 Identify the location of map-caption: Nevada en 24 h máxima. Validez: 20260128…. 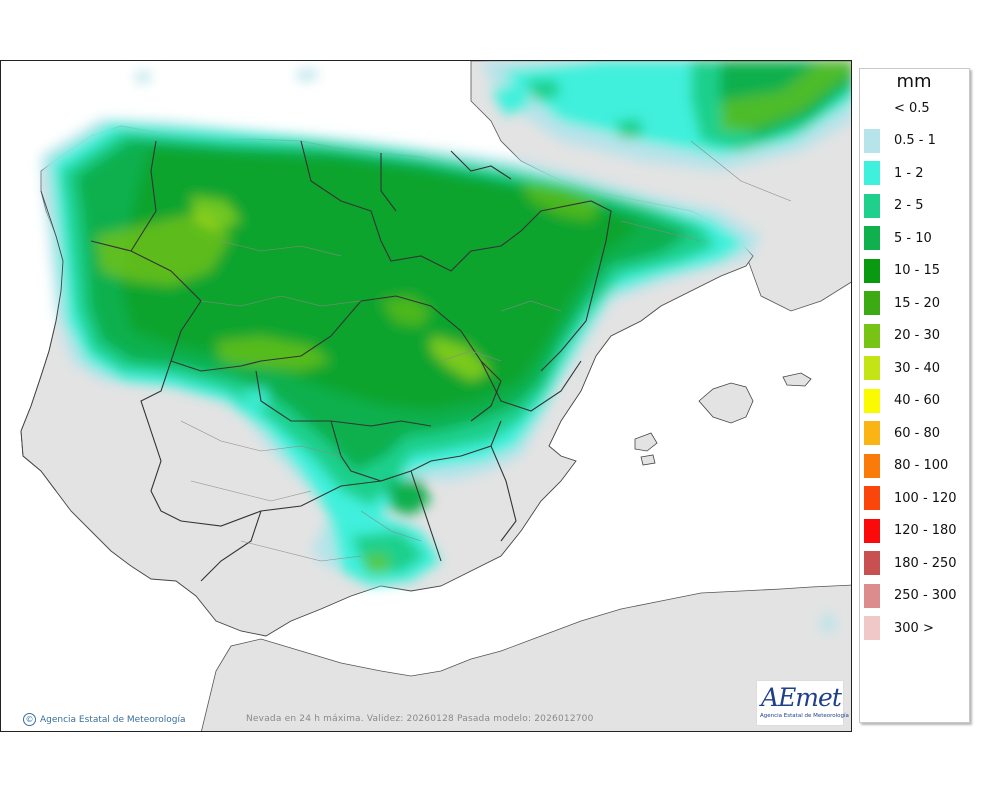
(420, 719).